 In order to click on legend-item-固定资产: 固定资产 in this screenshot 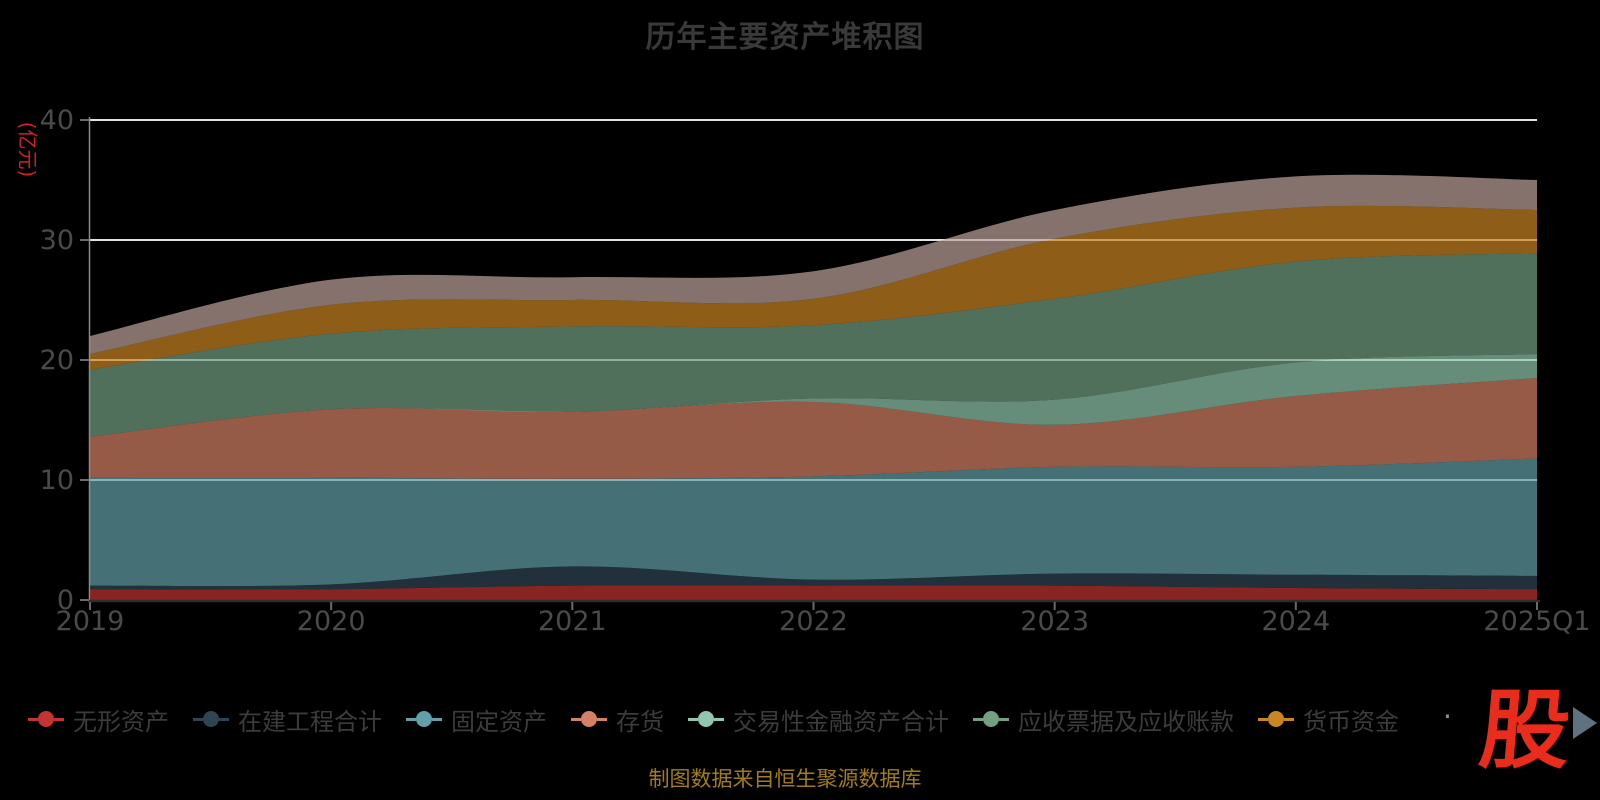, I will do `click(476, 719)`.